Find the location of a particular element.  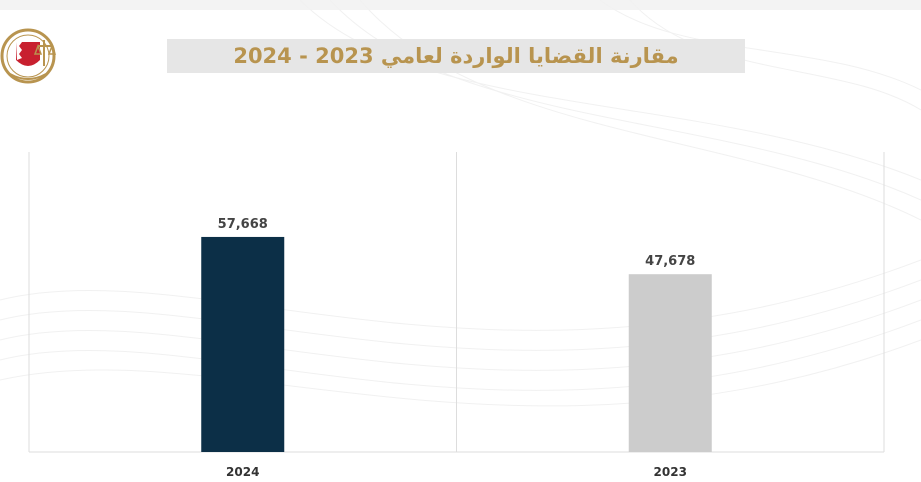

bar-2024 is located at coordinates (243, 344).